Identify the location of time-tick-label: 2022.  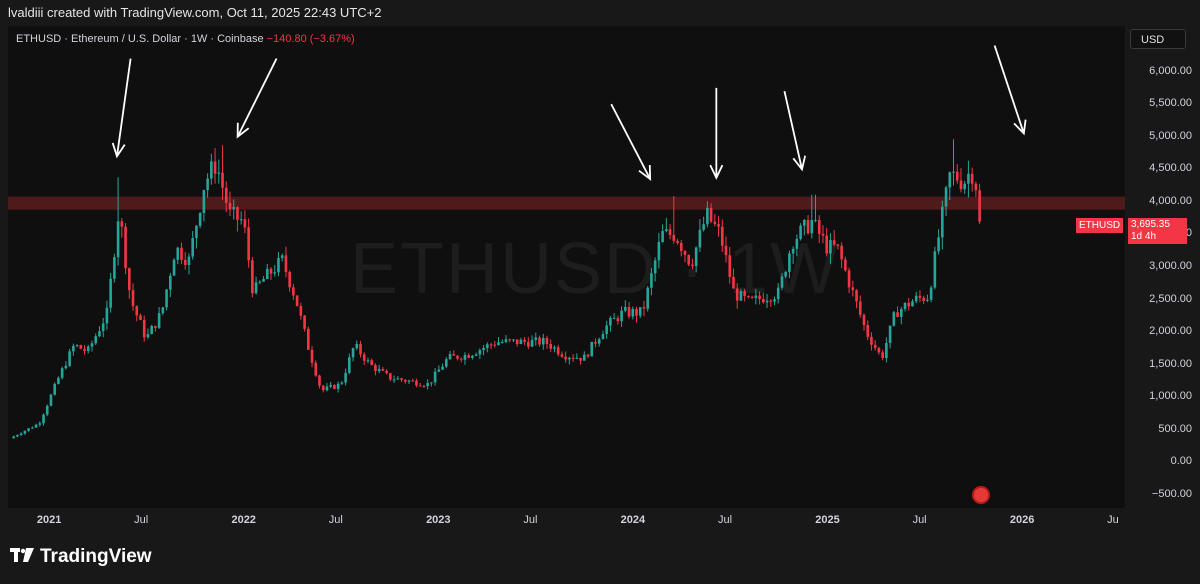
(243, 520).